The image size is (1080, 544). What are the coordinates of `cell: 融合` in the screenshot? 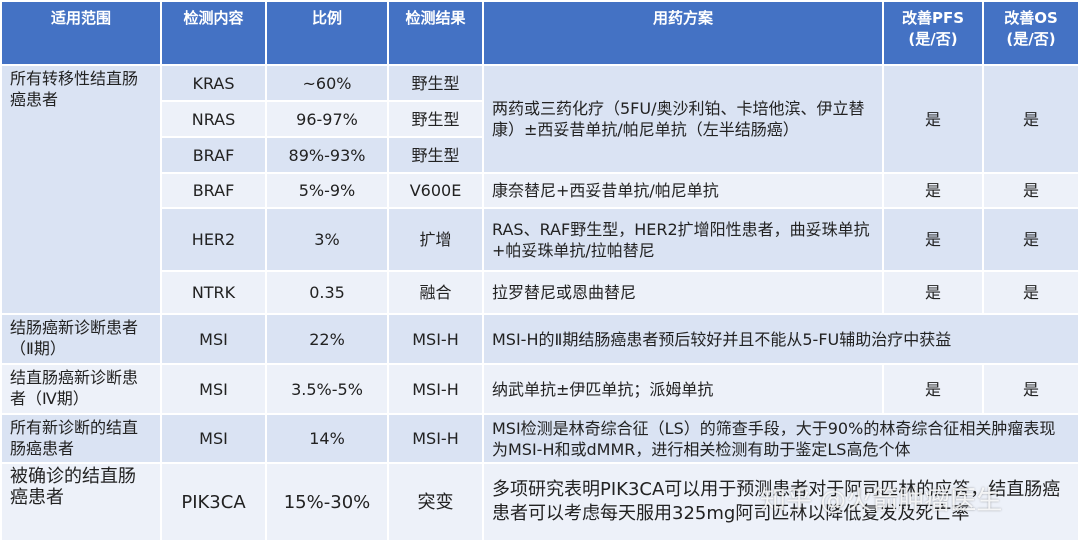 It's located at (435, 292).